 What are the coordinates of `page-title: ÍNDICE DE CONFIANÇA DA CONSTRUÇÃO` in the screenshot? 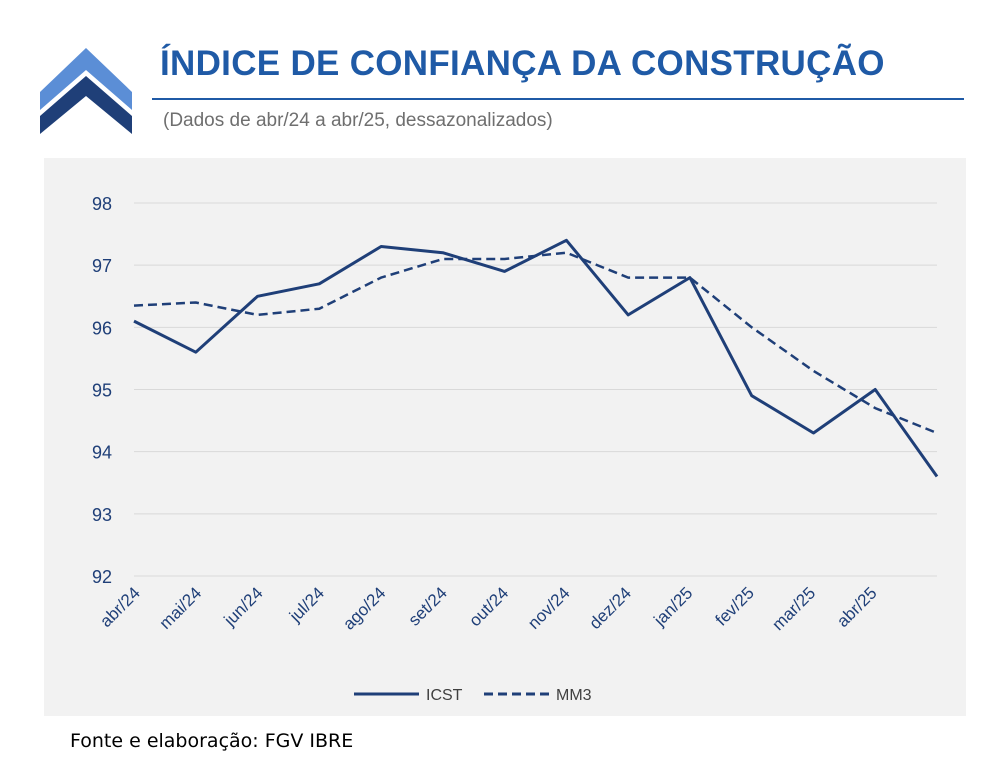 It's located at (522, 63).